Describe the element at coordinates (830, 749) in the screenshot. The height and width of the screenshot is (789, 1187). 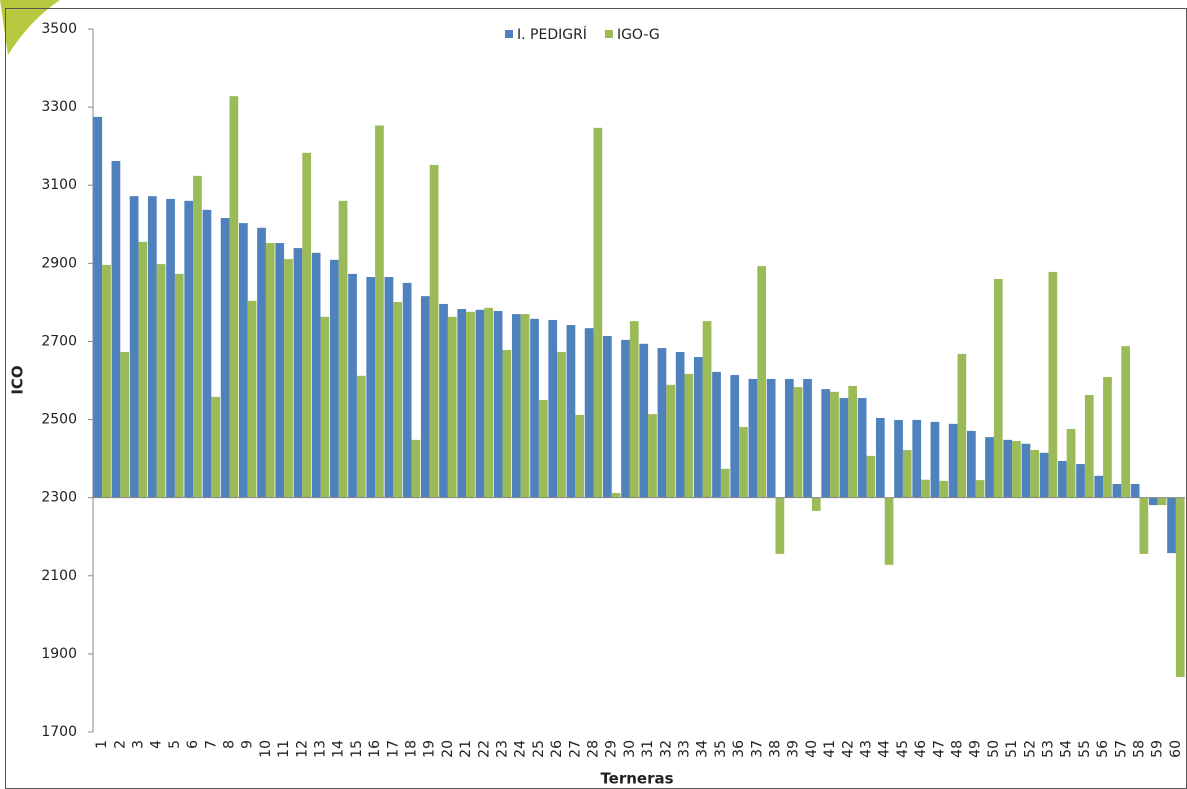
I see `x-tick-label: 41` at that location.